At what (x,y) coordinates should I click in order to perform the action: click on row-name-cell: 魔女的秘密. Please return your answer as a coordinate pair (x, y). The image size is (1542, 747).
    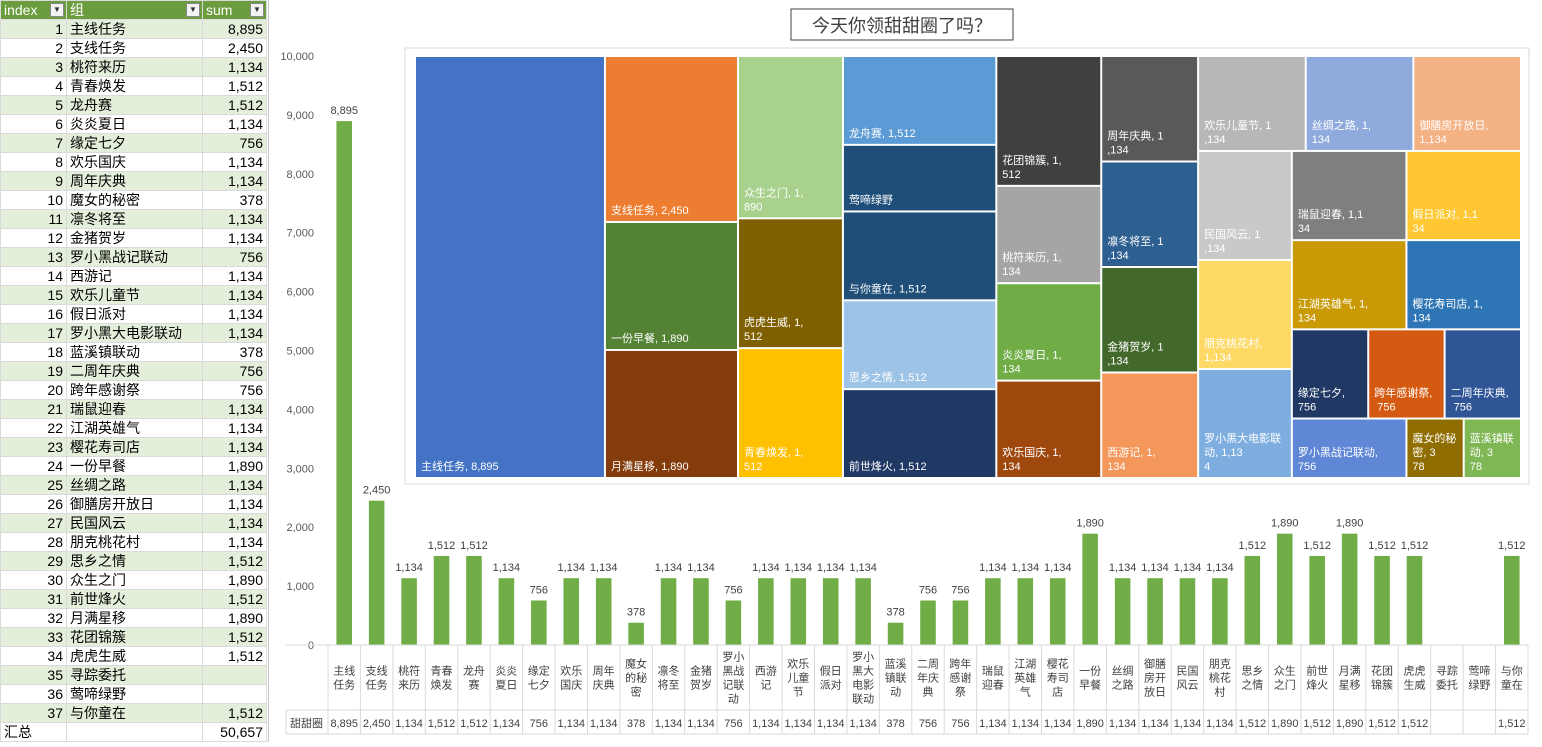
    Looking at the image, I should click on (134, 200).